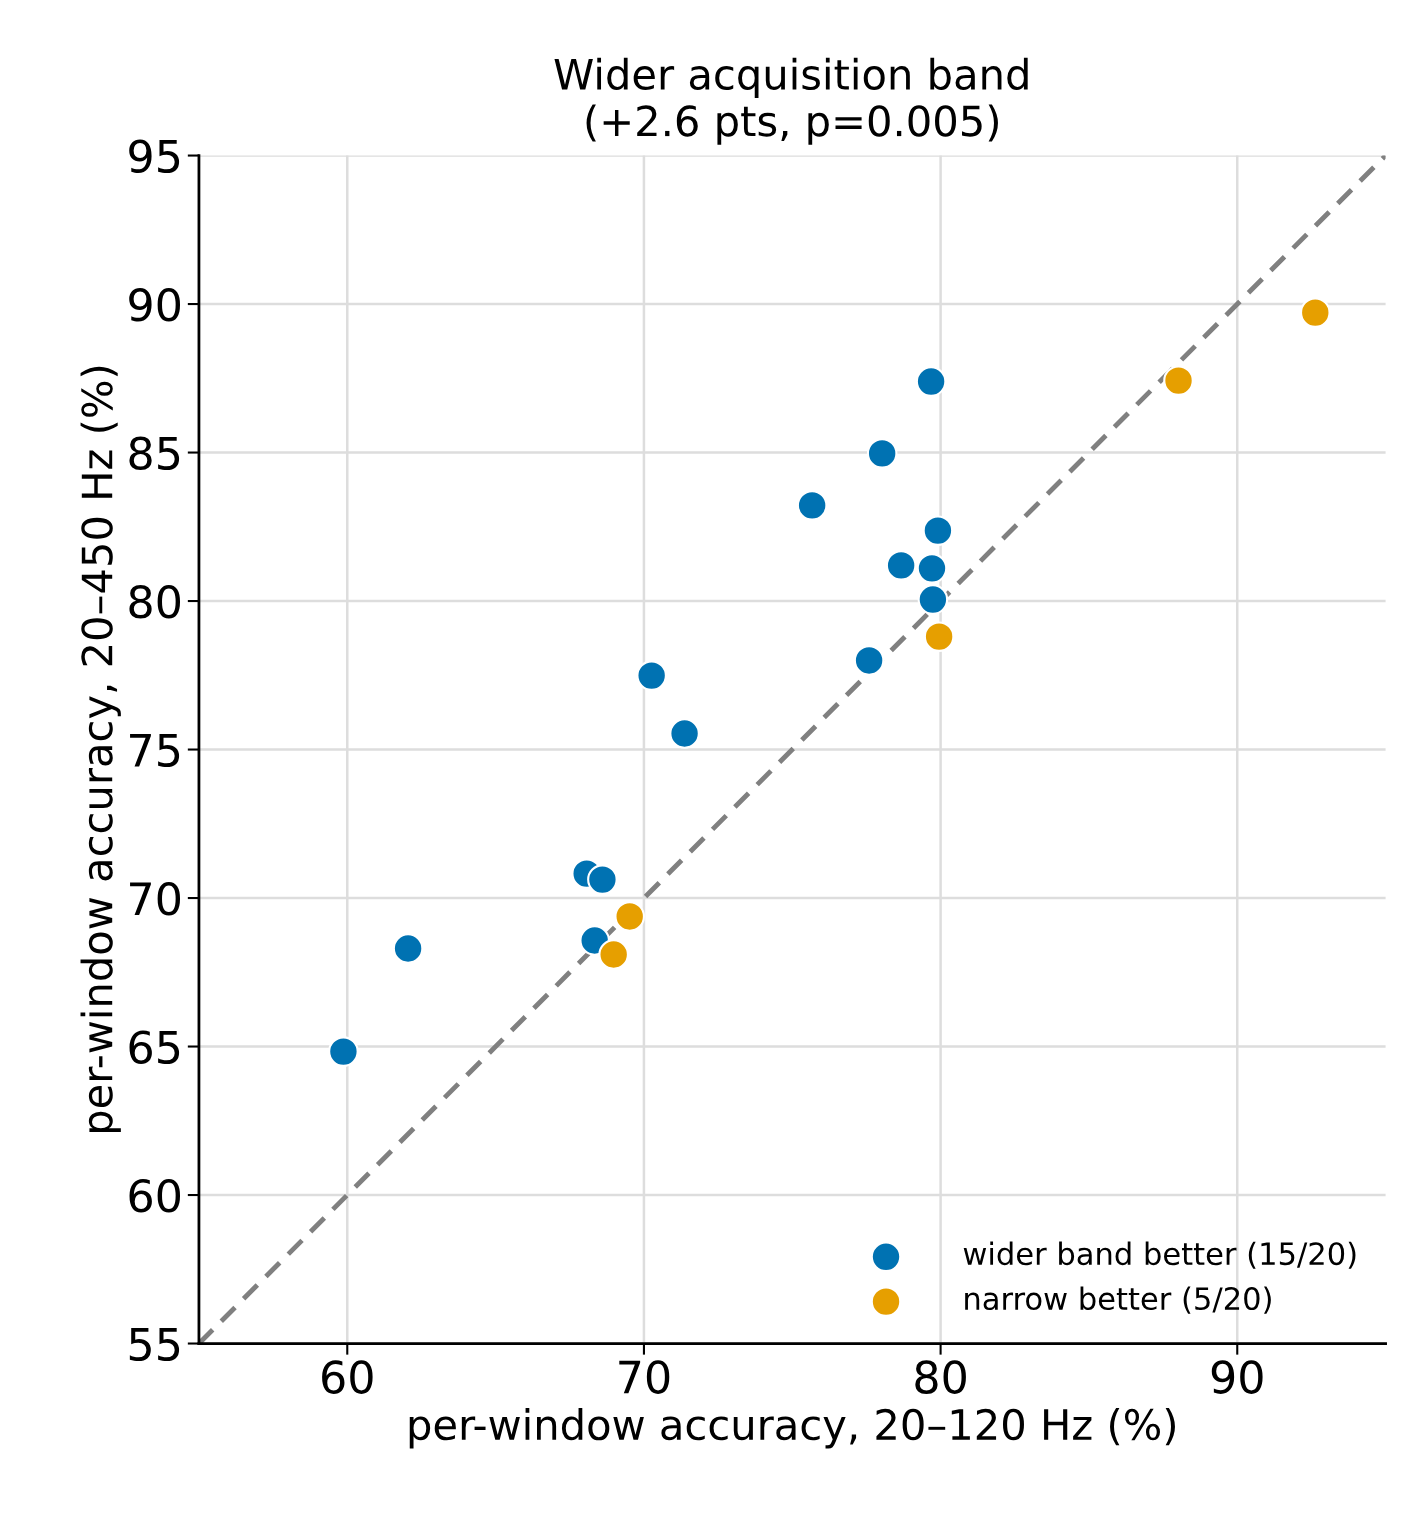  Describe the element at coordinates (791, 101) in the screenshot. I see `chart-title: Wider acquisition band (+2.6 pts, p=0.005)` at that location.